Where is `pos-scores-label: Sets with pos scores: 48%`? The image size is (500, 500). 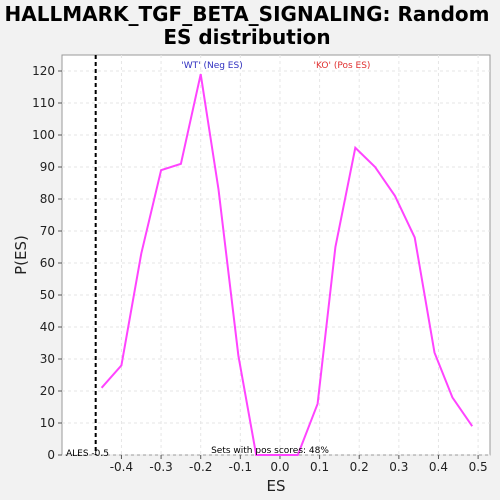
pos-scores-label: Sets with pos scores: 48% is located at coordinates (270, 451).